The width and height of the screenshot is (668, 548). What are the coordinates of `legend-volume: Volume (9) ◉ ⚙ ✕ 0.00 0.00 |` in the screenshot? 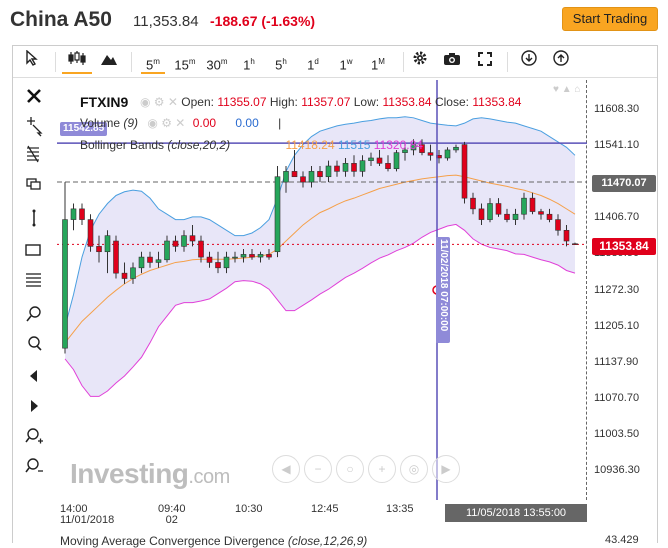 It's located at (181, 123).